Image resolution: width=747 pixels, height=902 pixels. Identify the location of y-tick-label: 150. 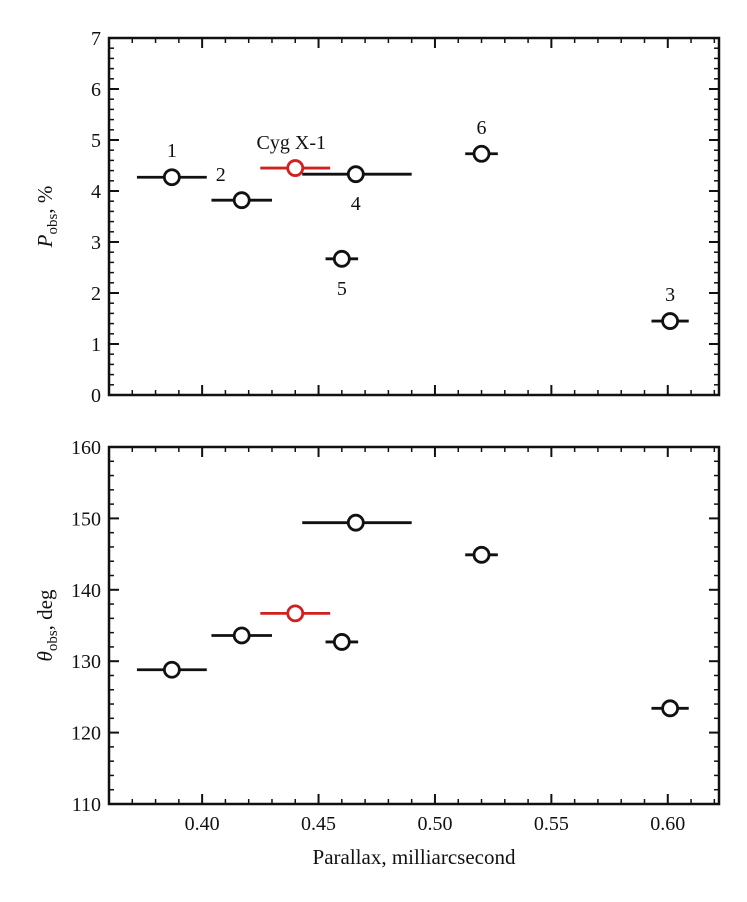
(86, 519).